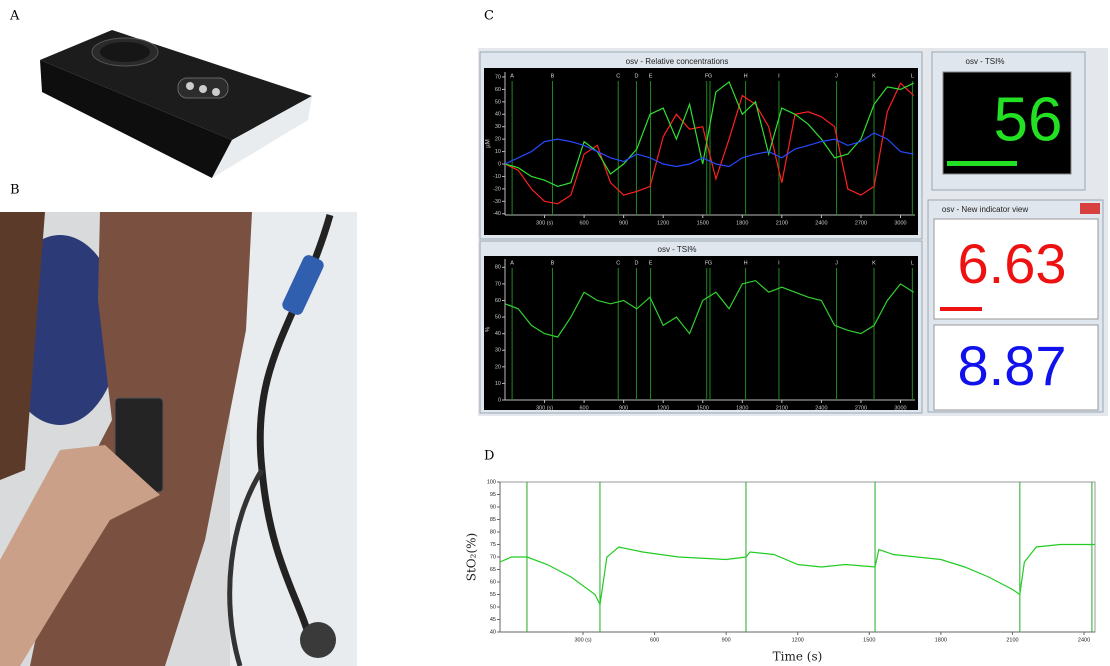 The height and width of the screenshot is (666, 1110). What do you see at coordinates (498, 318) in the screenshot?
I see `y-tick-label: 50` at bounding box center [498, 318].